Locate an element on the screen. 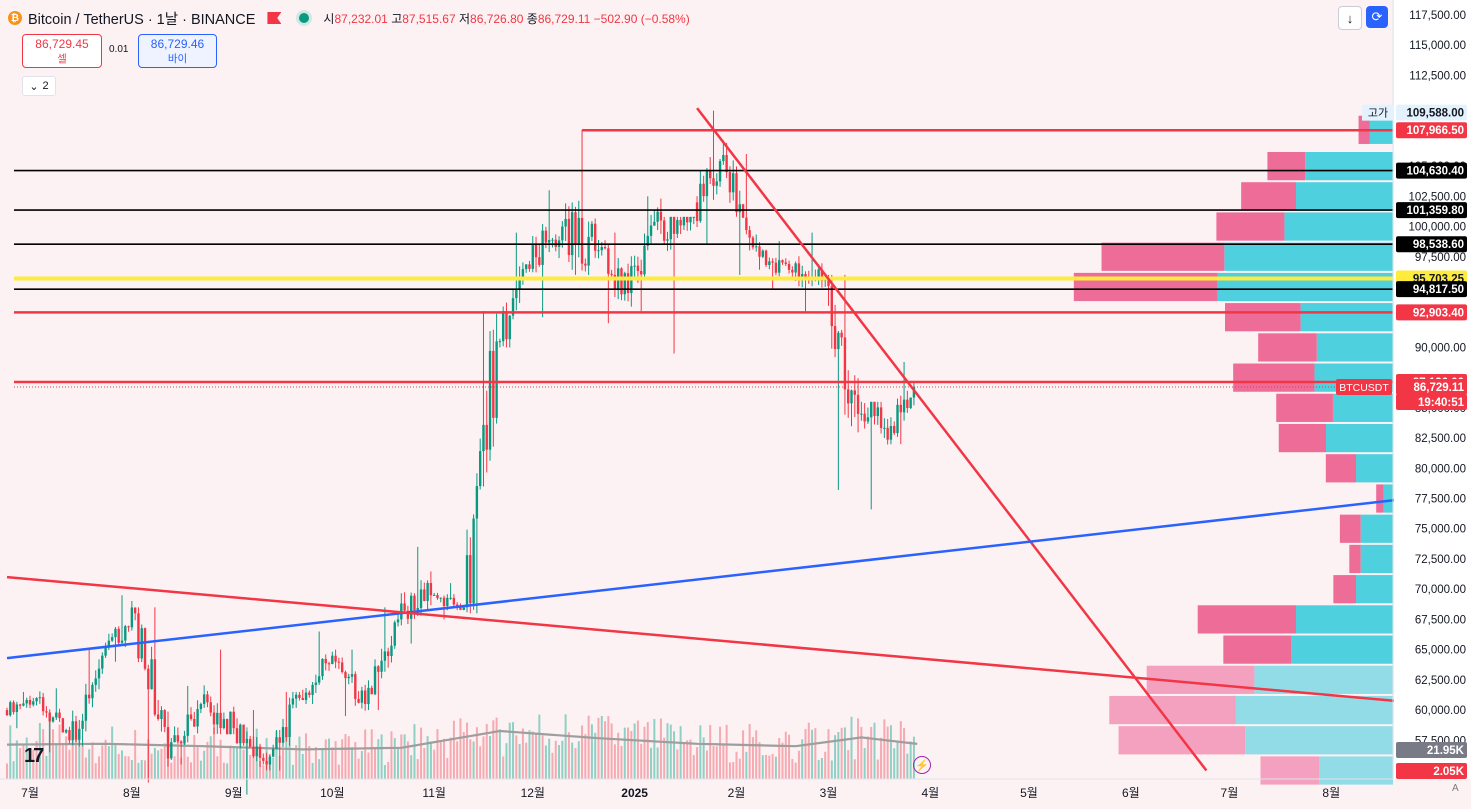 This screenshot has width=1471, height=809. high-tag is located at coordinates (1378, 112).